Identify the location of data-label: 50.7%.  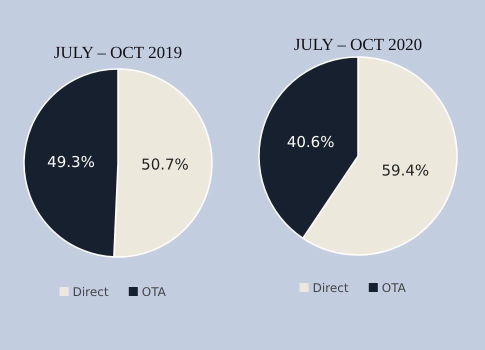
(165, 164).